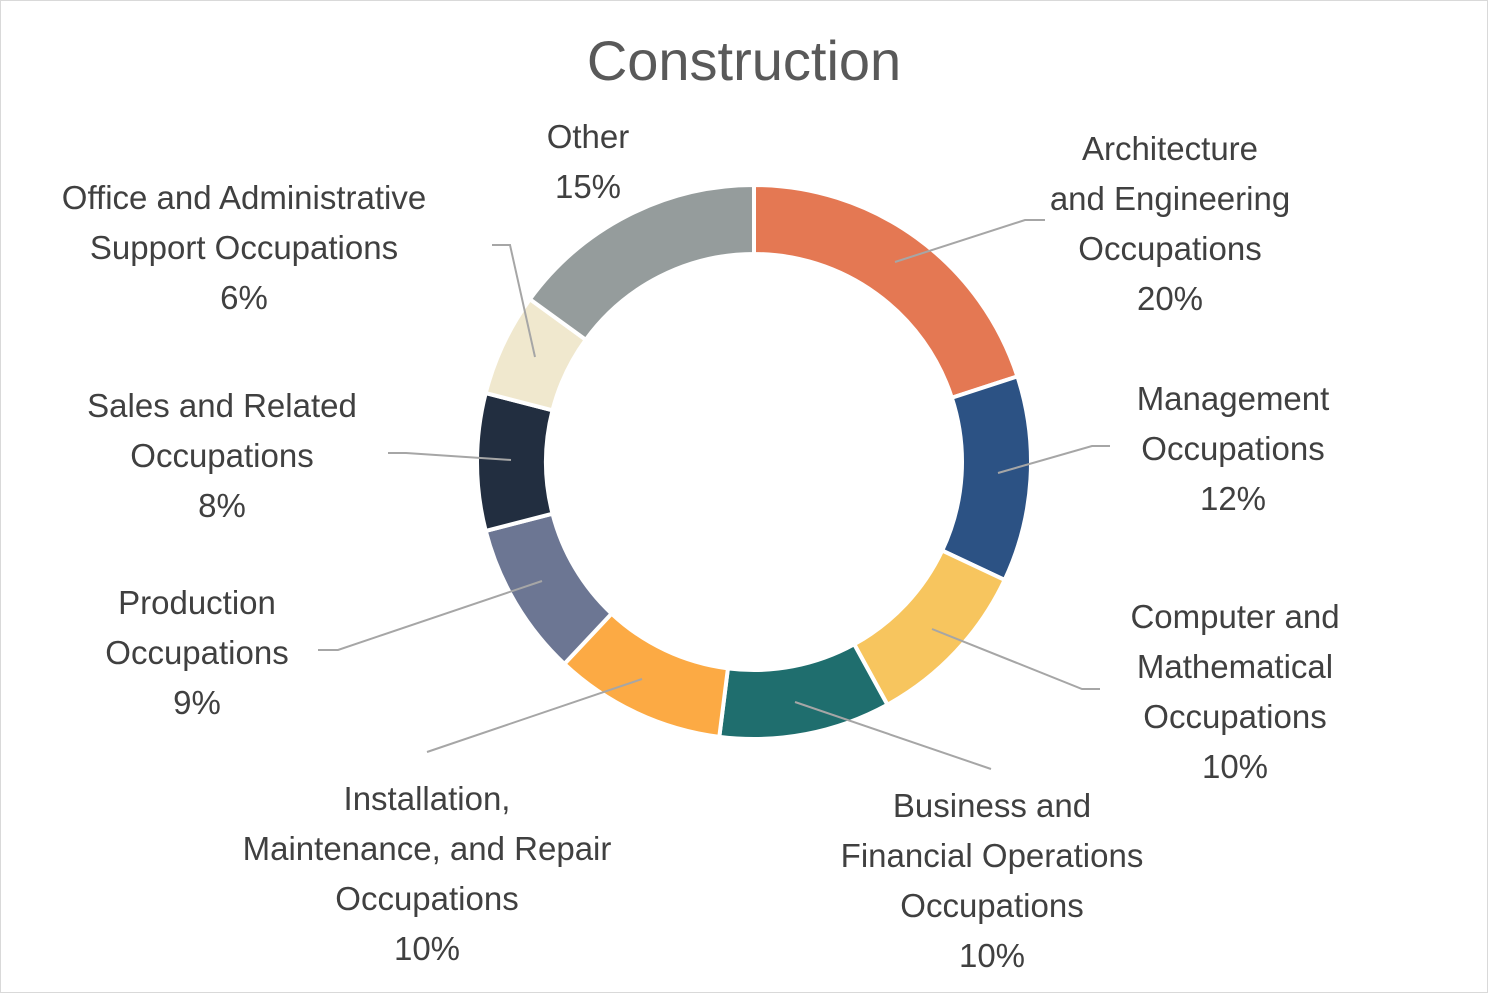  Describe the element at coordinates (588, 136) in the screenshot. I see `slice-label-line: Other` at that location.